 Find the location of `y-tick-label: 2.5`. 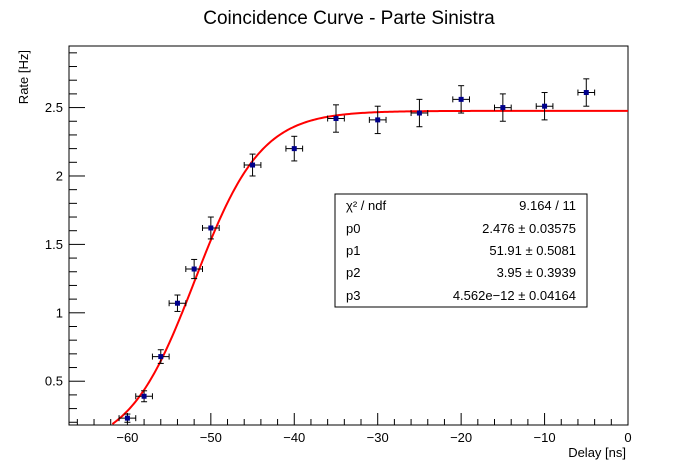

y-tick-label: 2.5 is located at coordinates (54, 107).